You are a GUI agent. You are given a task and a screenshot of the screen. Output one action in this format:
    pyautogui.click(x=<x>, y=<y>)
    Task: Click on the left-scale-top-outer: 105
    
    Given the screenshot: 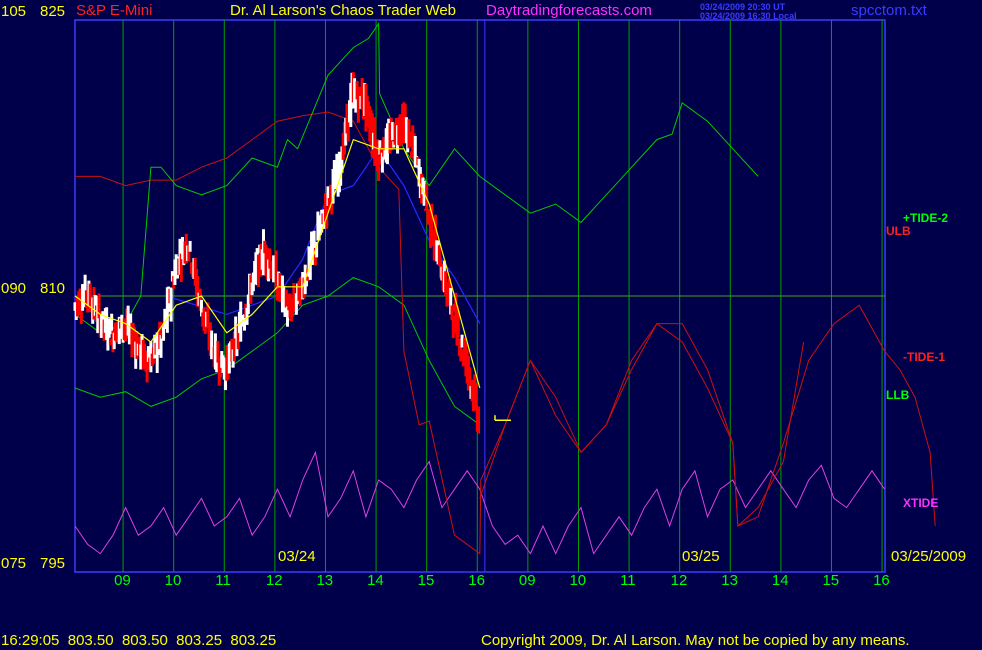 What is the action you would take?
    pyautogui.click(x=14, y=11)
    